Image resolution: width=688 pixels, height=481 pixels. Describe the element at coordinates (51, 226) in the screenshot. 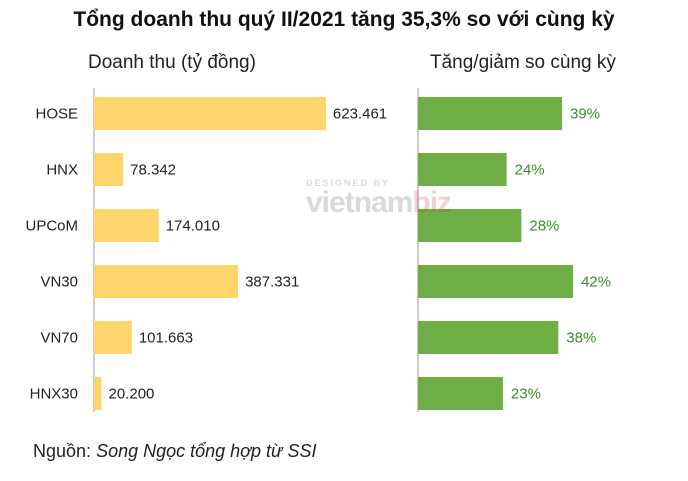

I see `category-label-upcom: UPCoM` at that location.